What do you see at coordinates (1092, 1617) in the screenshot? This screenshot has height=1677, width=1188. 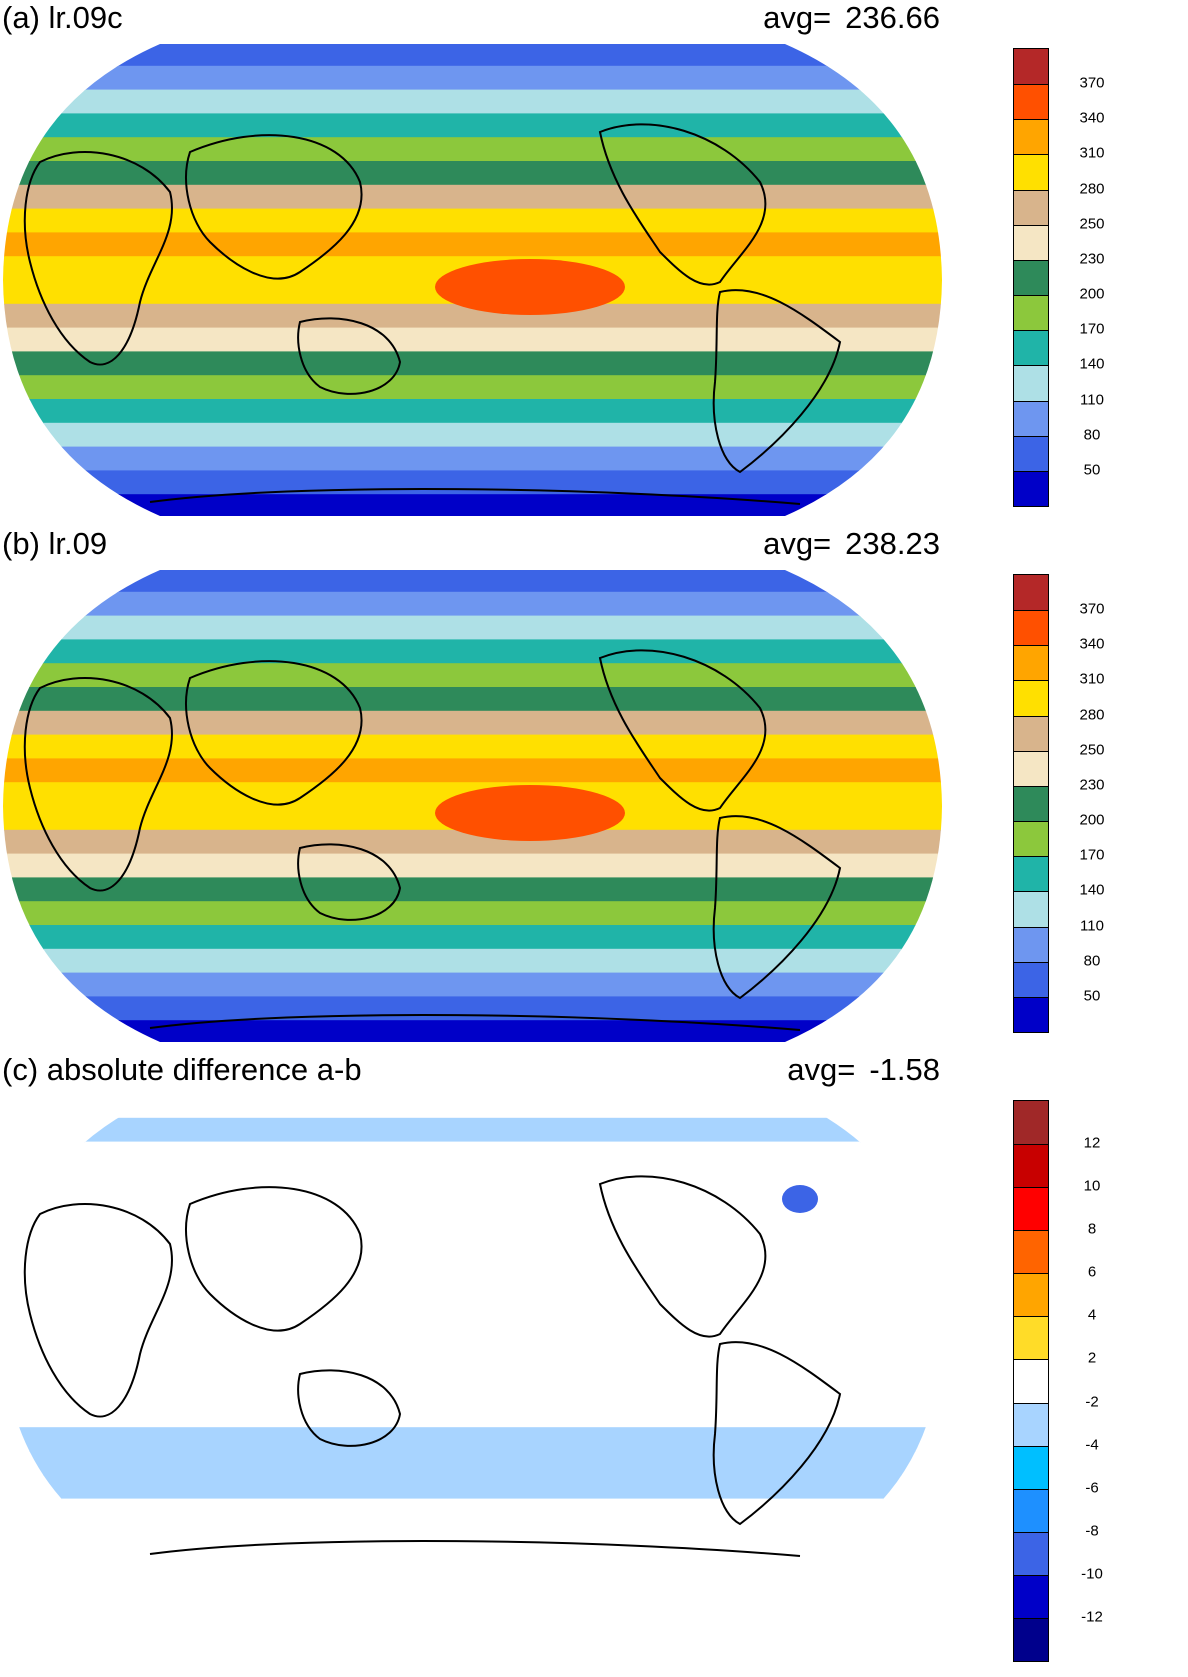 I see `colorbar-tick-label: -12` at bounding box center [1092, 1617].